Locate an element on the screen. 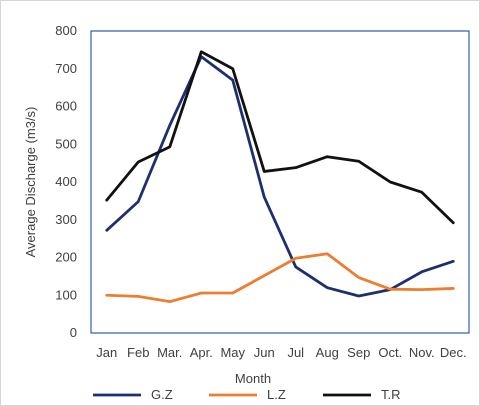  y-tick-label: 400 is located at coordinates (66, 181).